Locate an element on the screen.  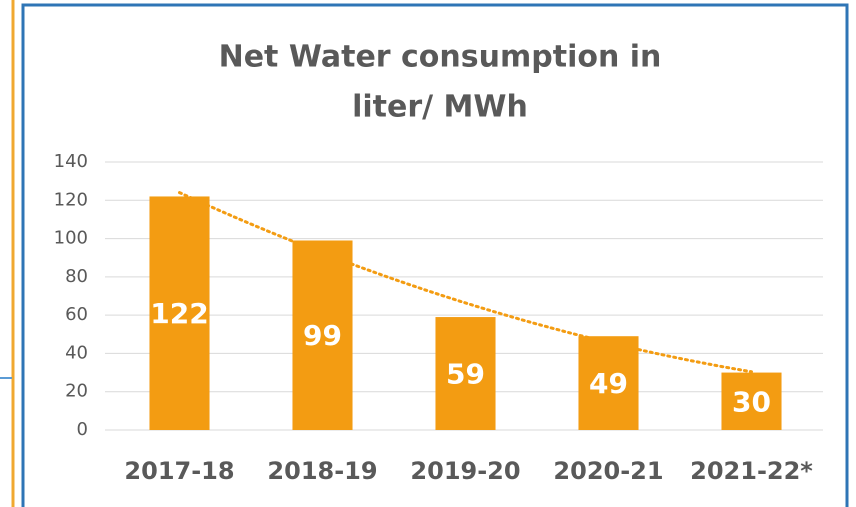
y-tick-label: 0 is located at coordinates (82, 429).